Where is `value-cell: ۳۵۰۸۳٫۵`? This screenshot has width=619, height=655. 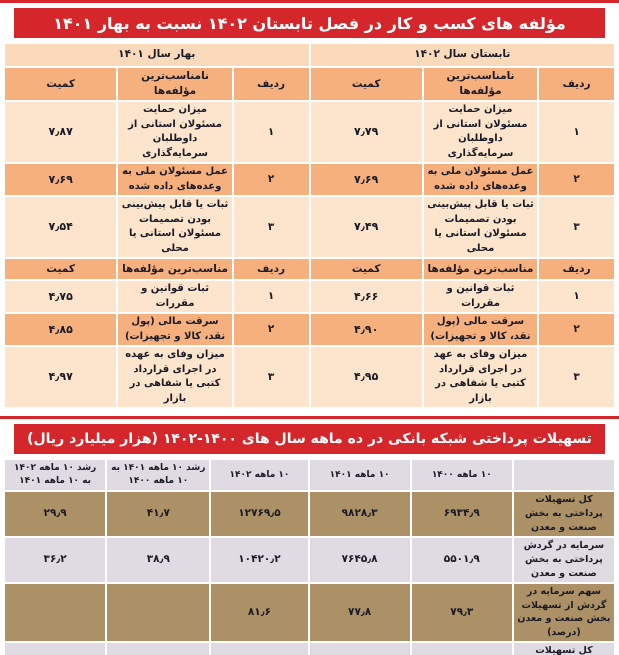
value-cell: ۳۵۰۸۳٫۵ is located at coordinates (259, 648).